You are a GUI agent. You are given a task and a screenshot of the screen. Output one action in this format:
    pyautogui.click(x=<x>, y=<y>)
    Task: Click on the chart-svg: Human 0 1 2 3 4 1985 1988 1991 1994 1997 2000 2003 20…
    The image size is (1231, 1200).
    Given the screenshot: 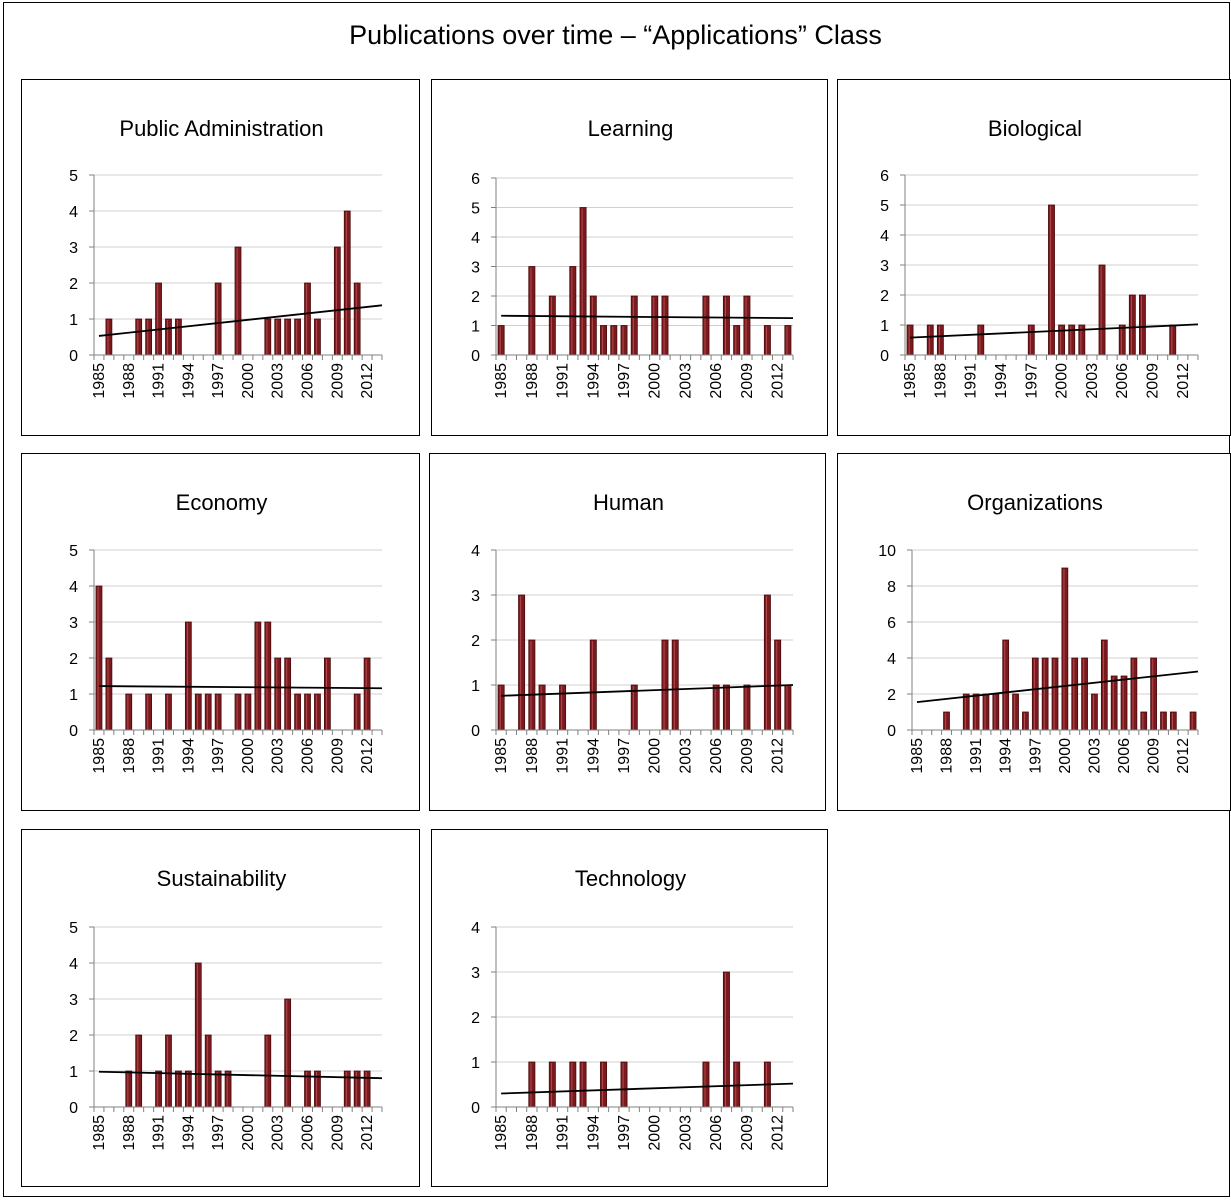 What is the action you would take?
    pyautogui.click(x=632, y=632)
    